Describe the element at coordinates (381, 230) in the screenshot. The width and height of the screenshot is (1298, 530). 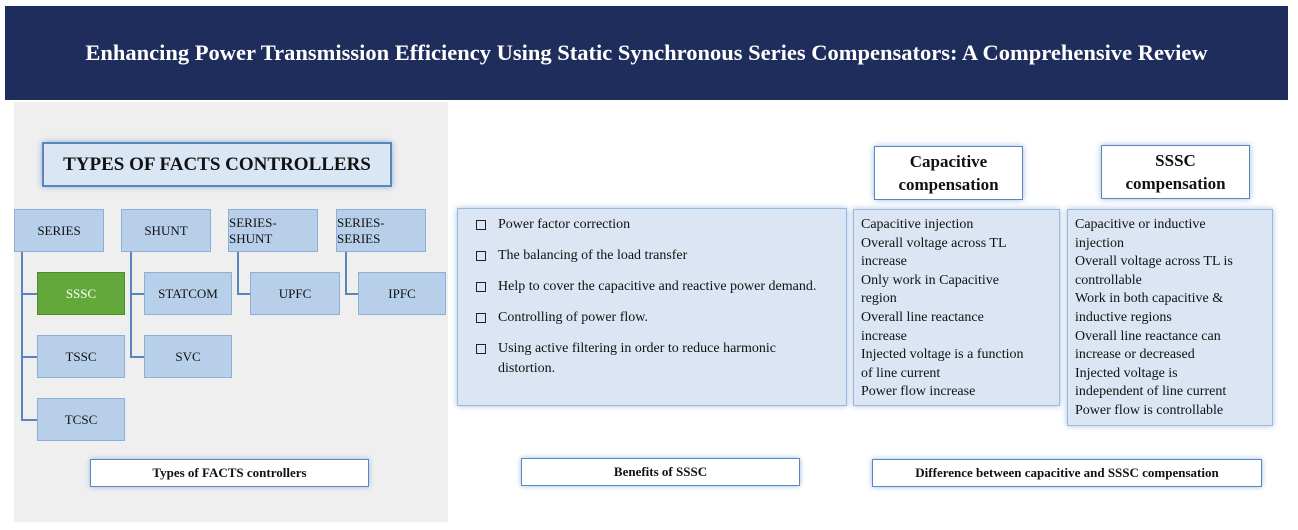
I see `category-series-series: SERIES-SERIES` at that location.